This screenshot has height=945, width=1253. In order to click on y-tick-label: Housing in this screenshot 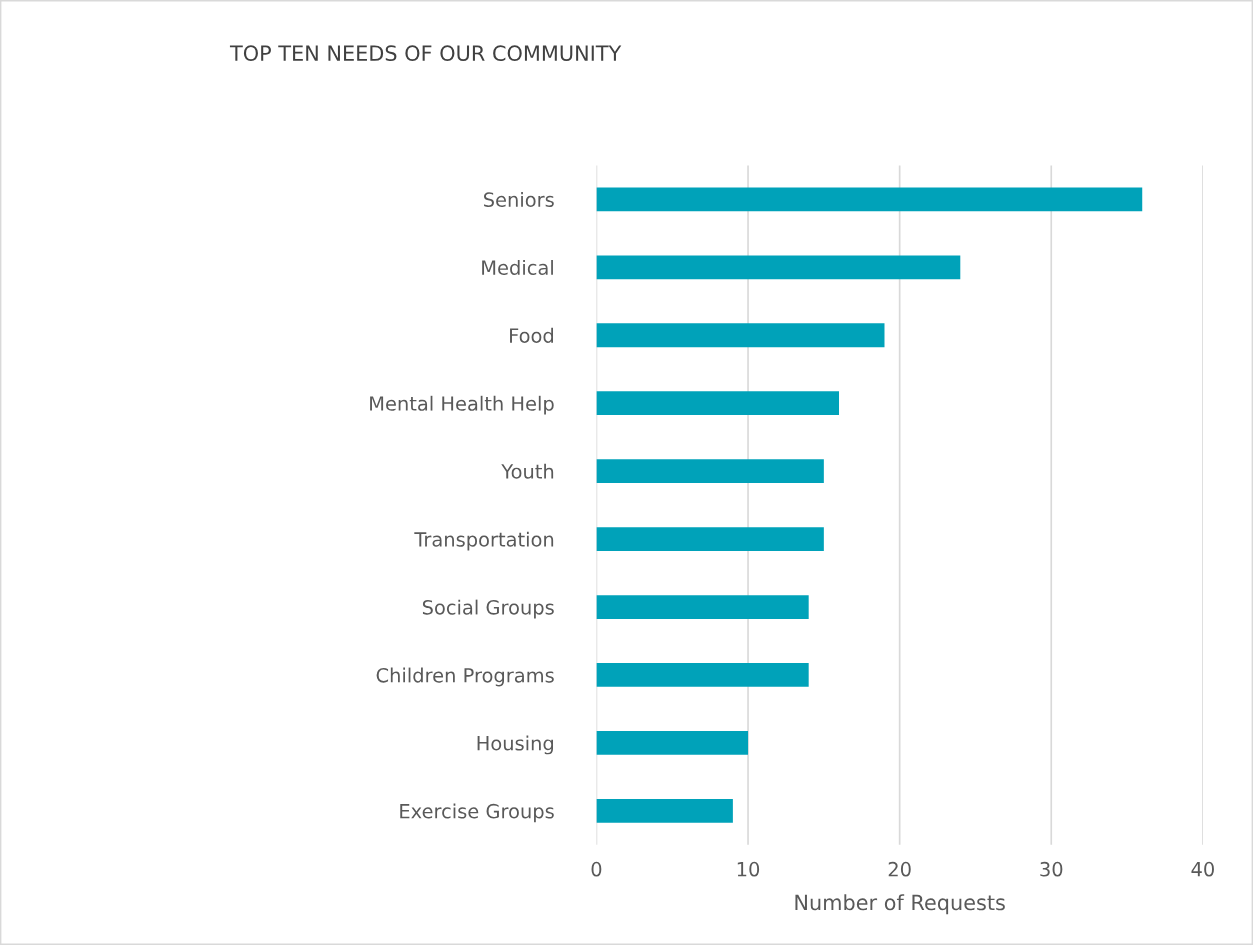, I will do `click(515, 745)`.